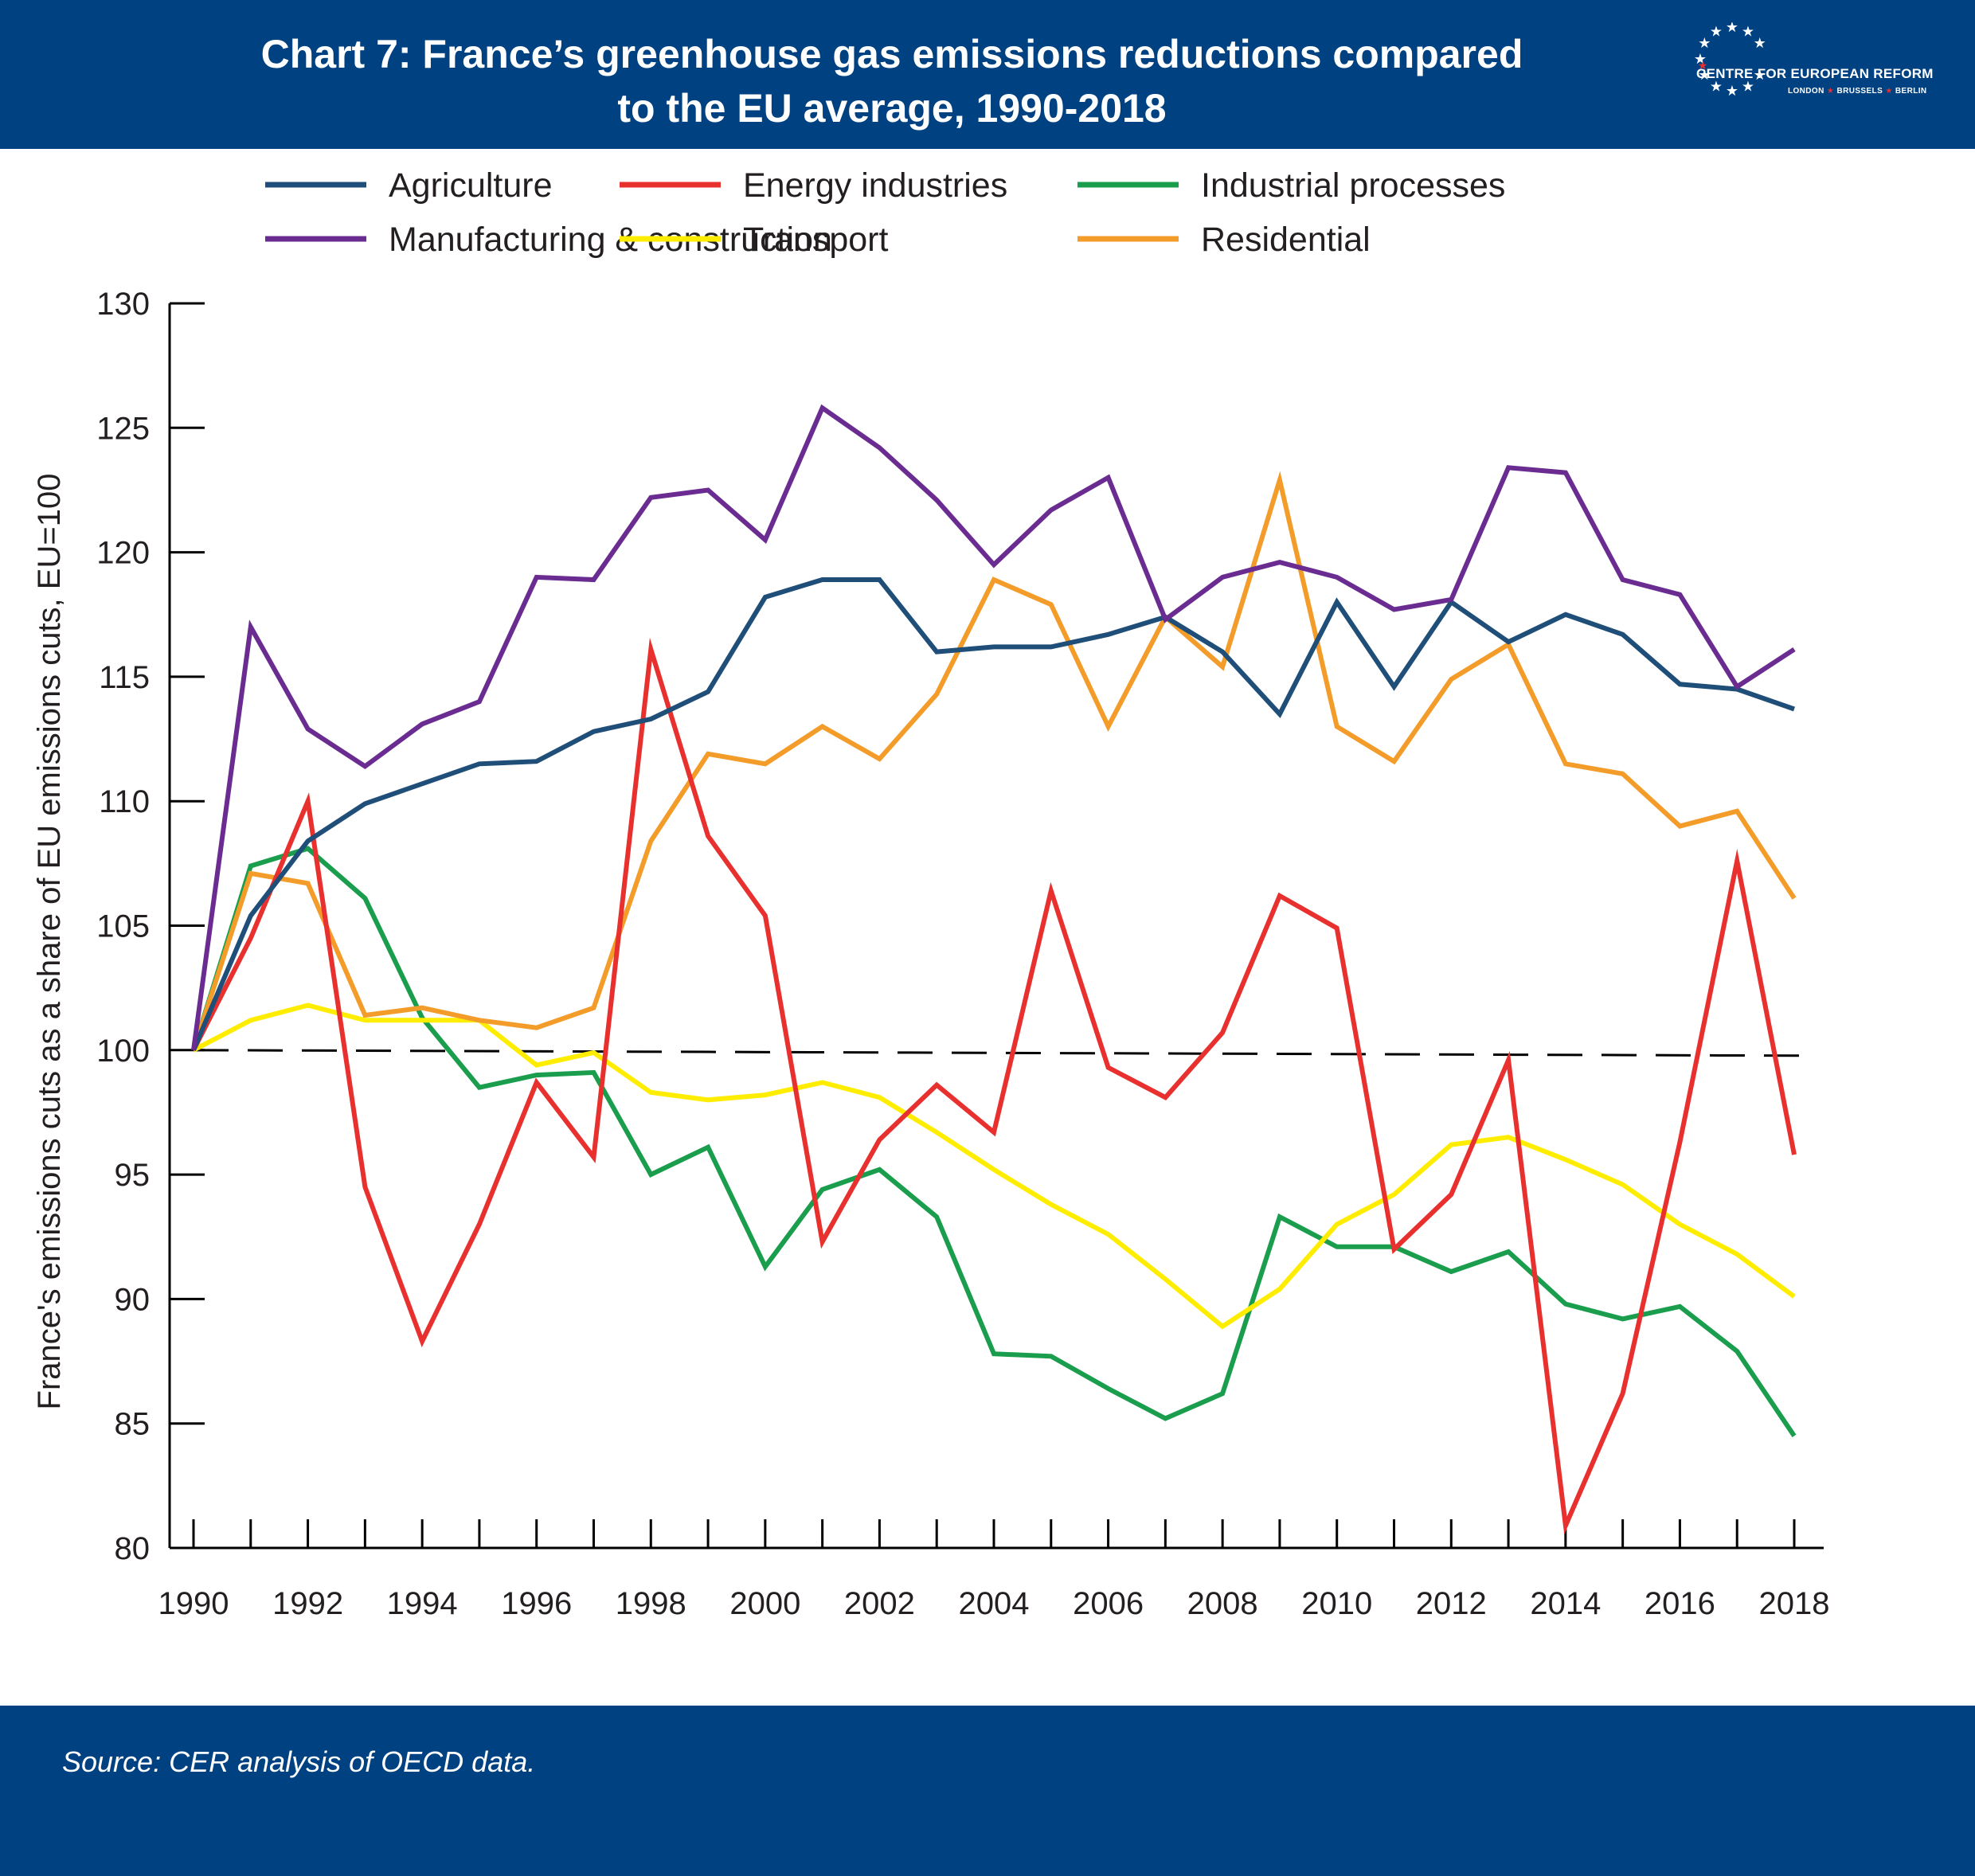  Describe the element at coordinates (299, 1761) in the screenshot. I see `source-note: Source: CER analysis of OECD data.` at that location.